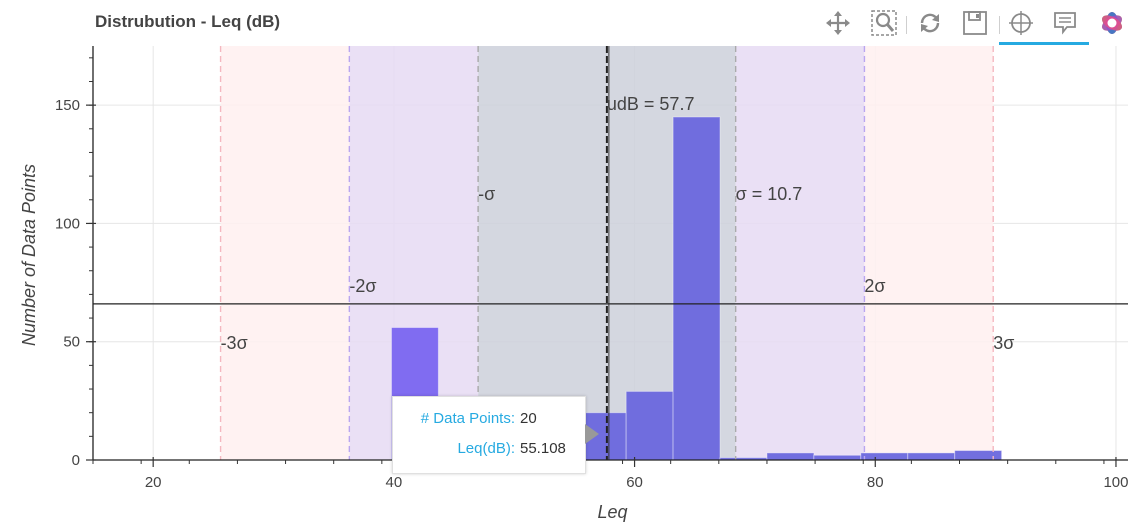 The height and width of the screenshot is (529, 1140). What do you see at coordinates (234, 343) in the screenshot?
I see `sigma-annotation: -3σ` at bounding box center [234, 343].